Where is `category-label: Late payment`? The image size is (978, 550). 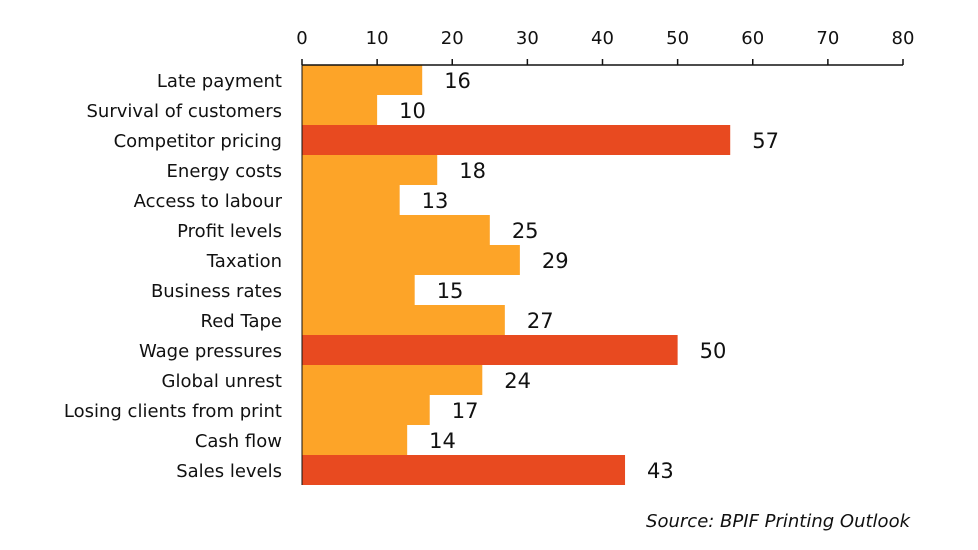
category-label: Late payment is located at coordinates (219, 81).